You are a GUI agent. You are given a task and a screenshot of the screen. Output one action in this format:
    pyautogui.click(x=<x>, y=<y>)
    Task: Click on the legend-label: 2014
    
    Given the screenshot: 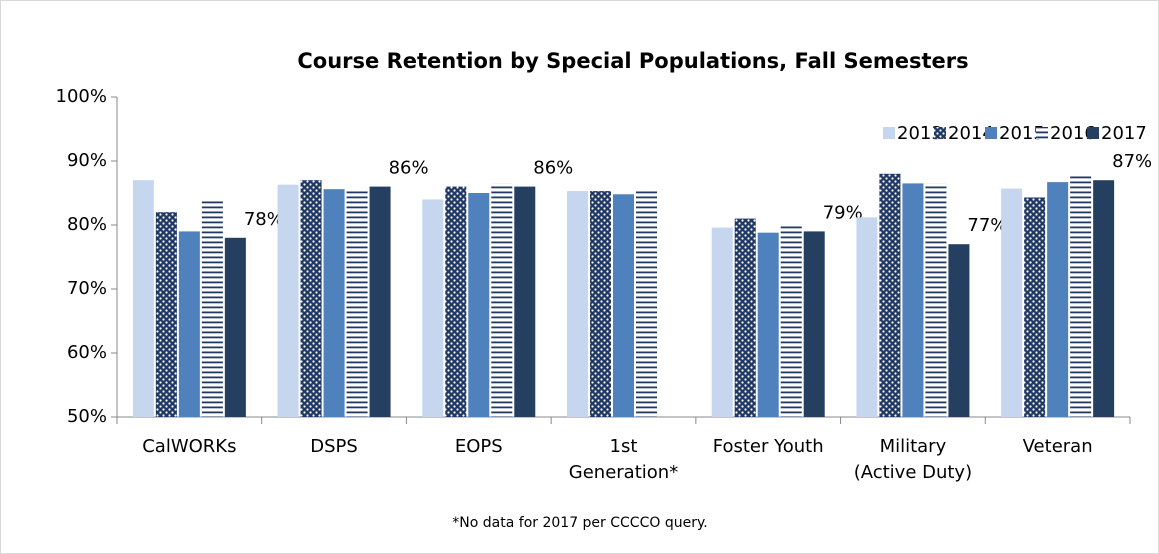 What is the action you would take?
    pyautogui.click(x=971, y=133)
    